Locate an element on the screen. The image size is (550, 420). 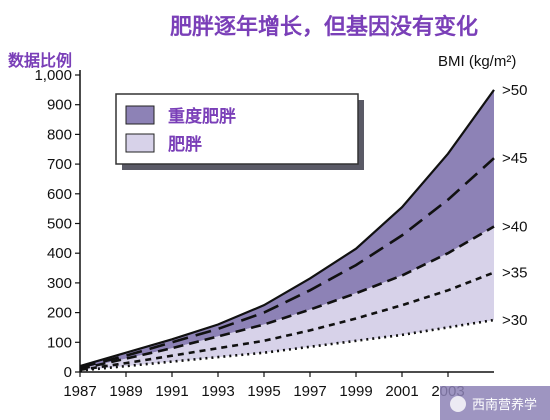
watermark-text: 西南营养学 is located at coordinates (504, 405).